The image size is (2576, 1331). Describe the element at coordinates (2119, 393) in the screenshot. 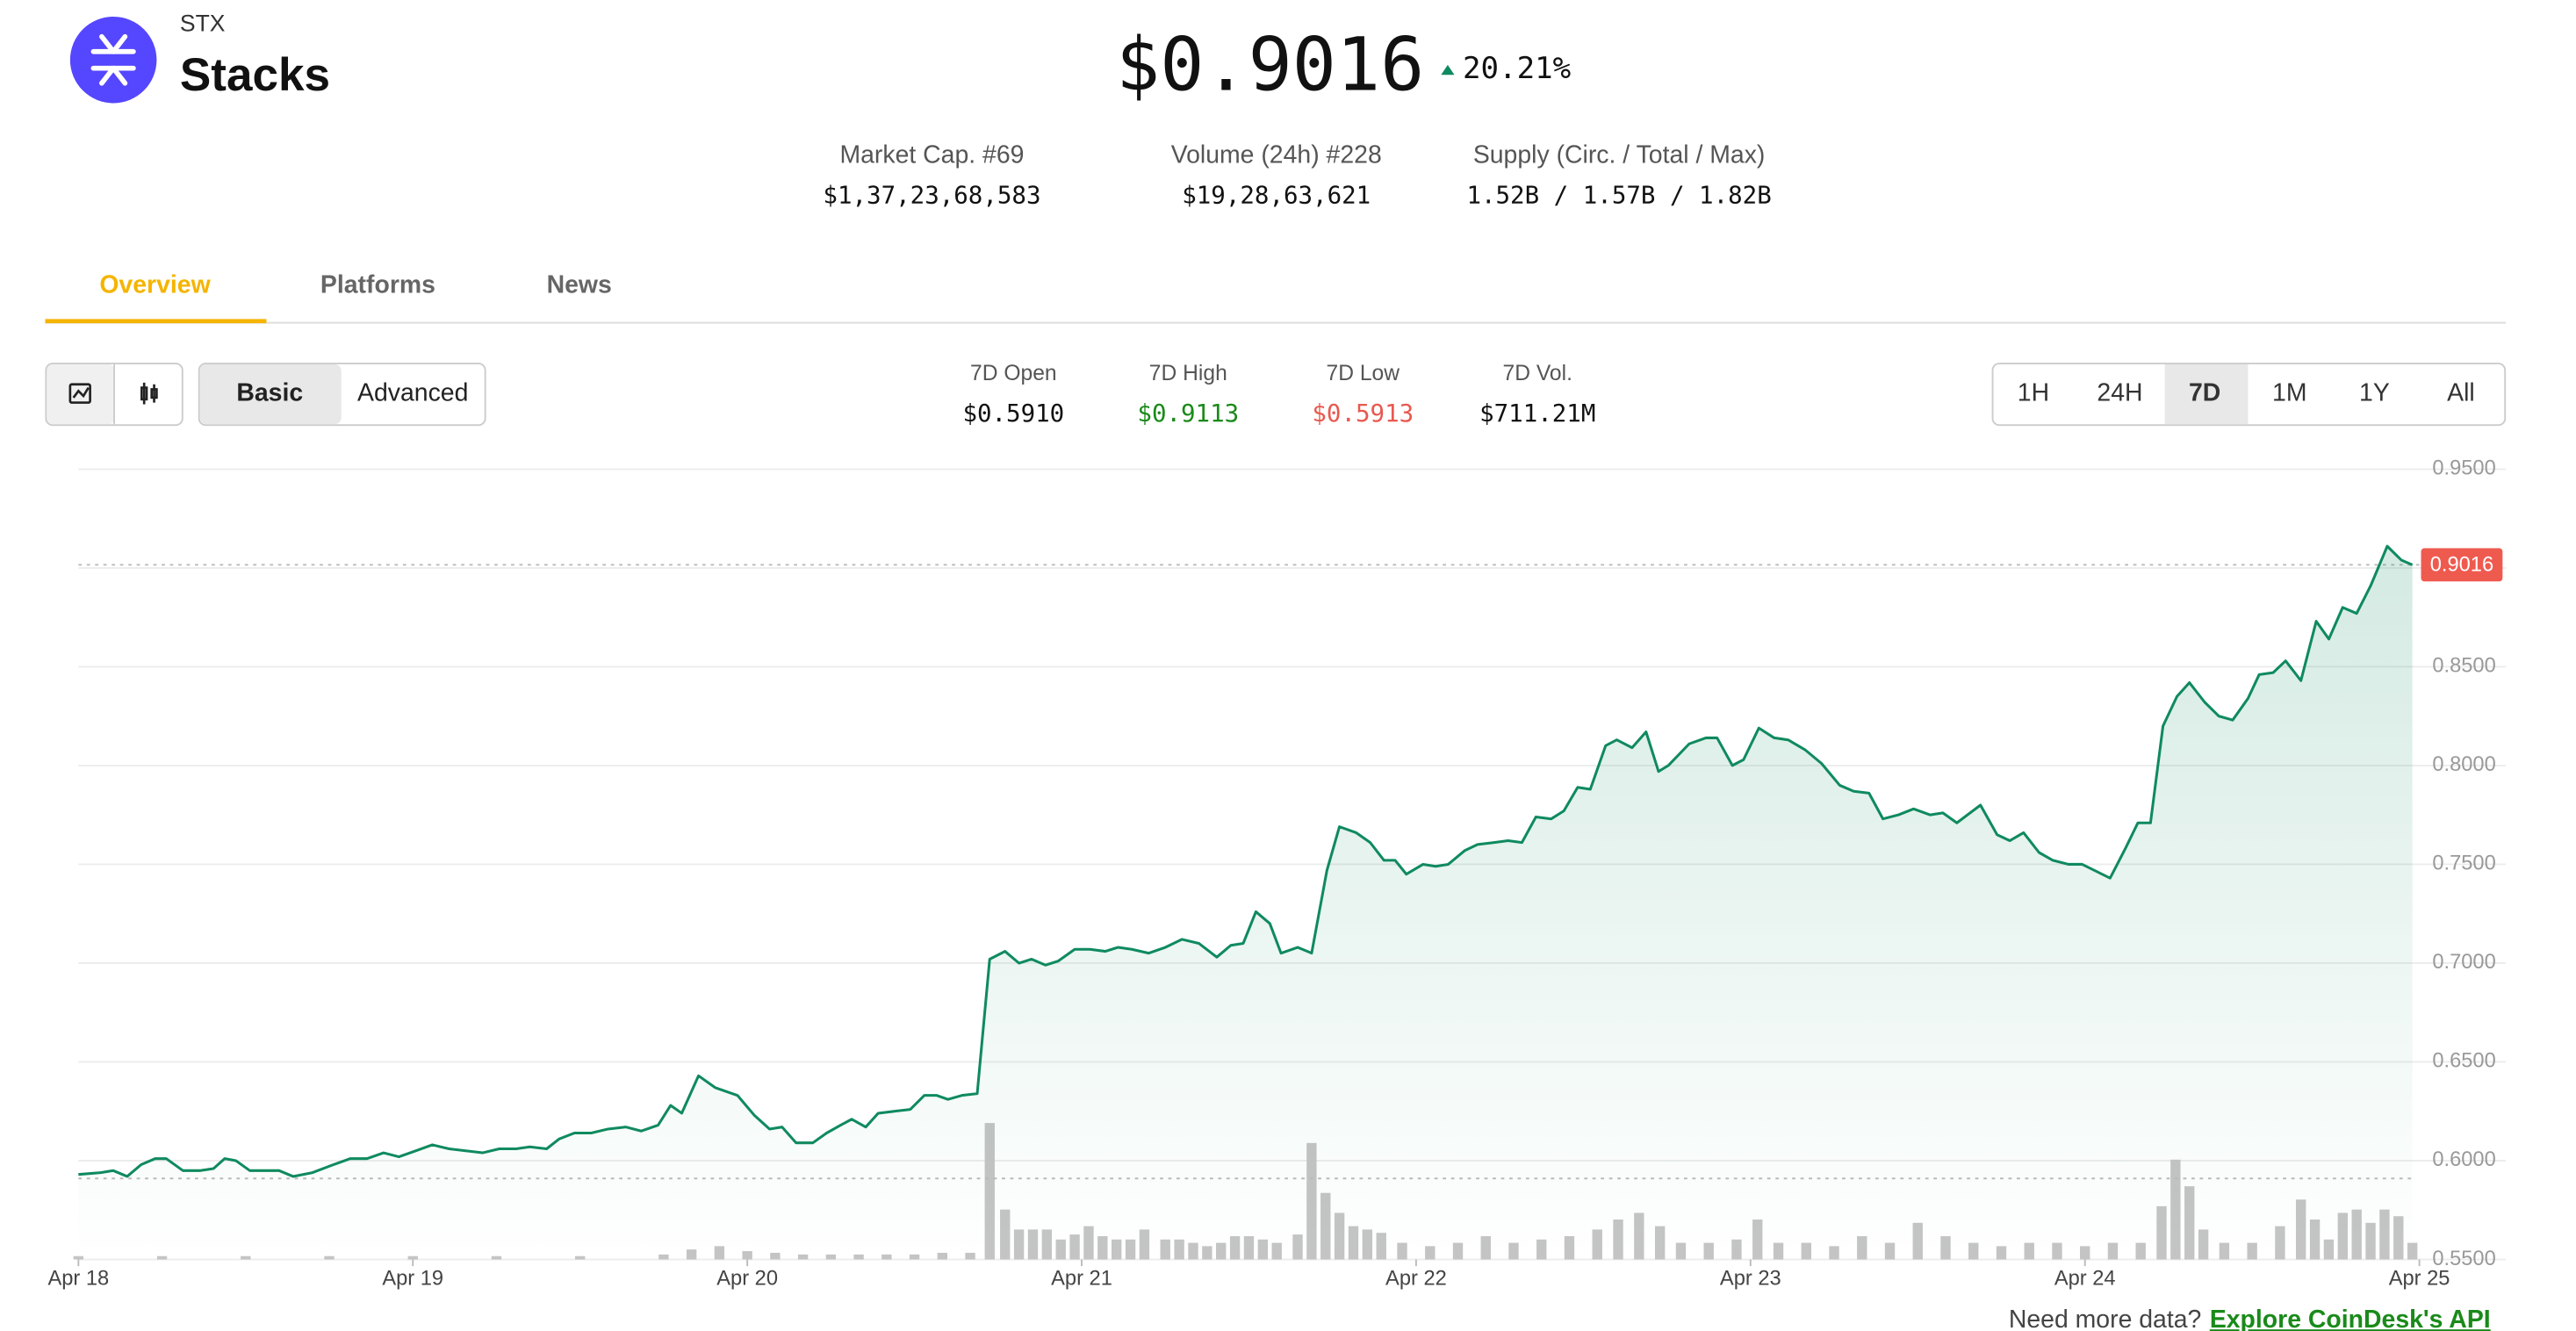

I see `range-button: 24H` at that location.